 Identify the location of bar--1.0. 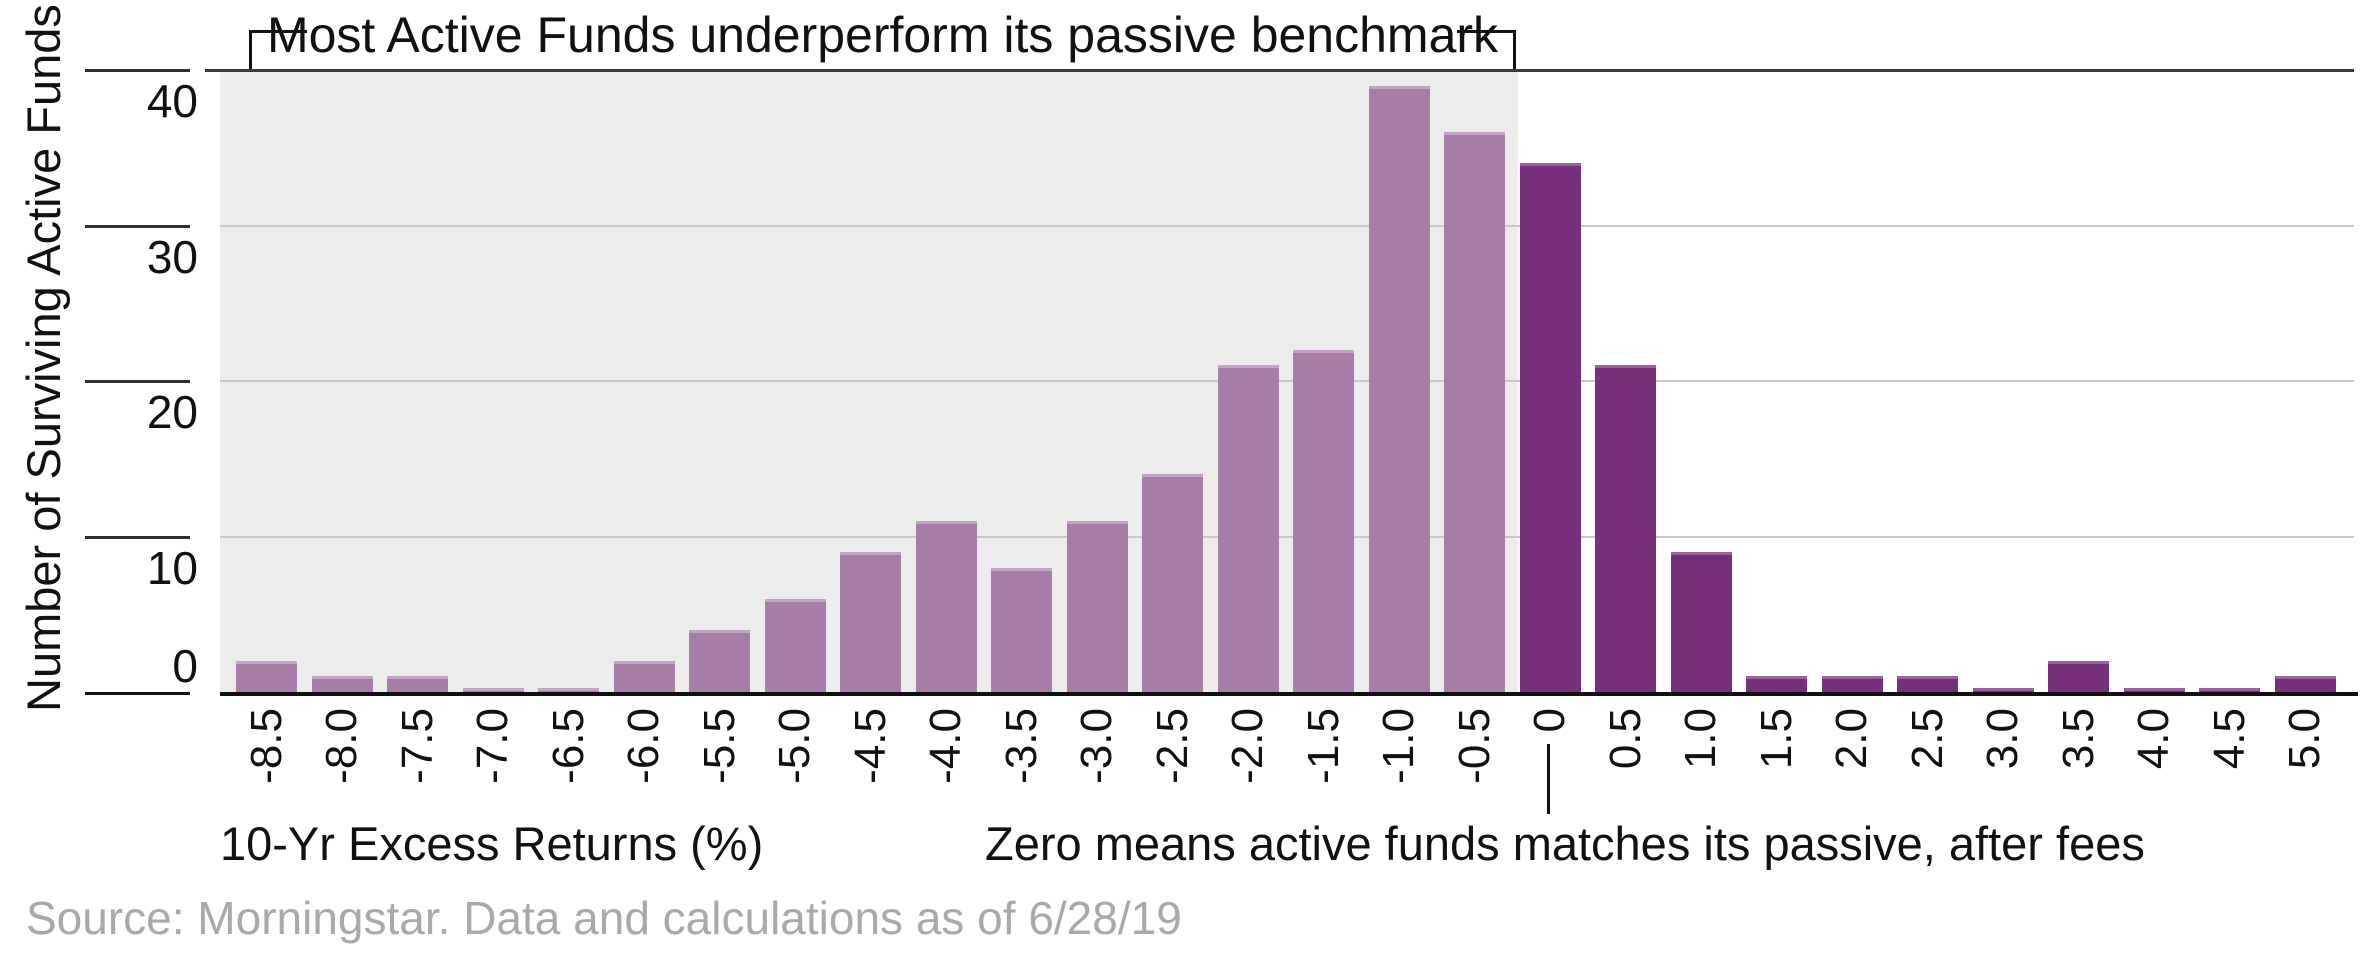
(1399, 389).